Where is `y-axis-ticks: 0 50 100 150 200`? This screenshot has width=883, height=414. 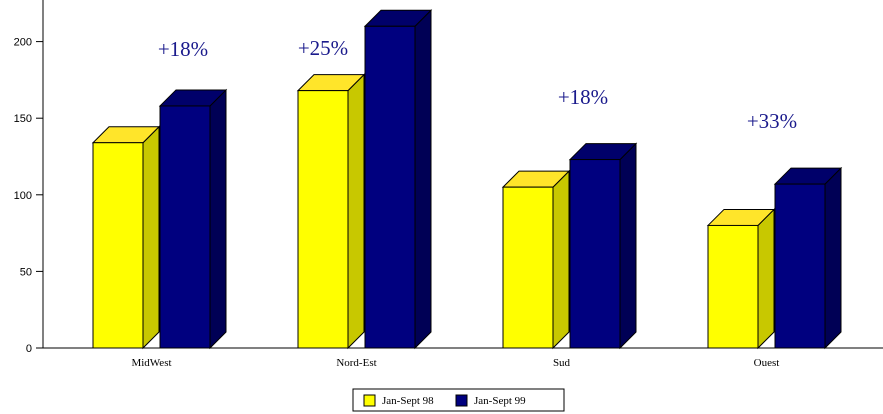 y-axis-ticks: 0 50 100 150 200 is located at coordinates (28, 196).